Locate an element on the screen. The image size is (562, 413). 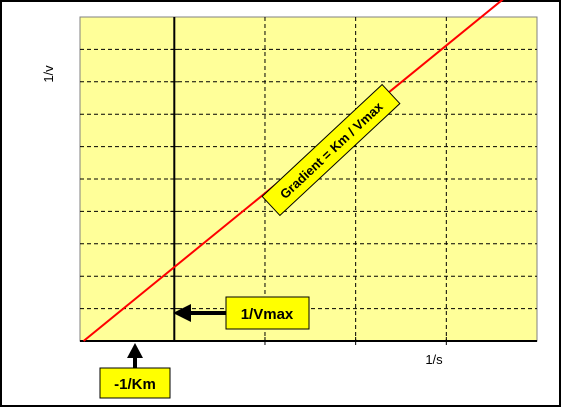
x-intercept-annotation: -1/Km is located at coordinates (135, 371).